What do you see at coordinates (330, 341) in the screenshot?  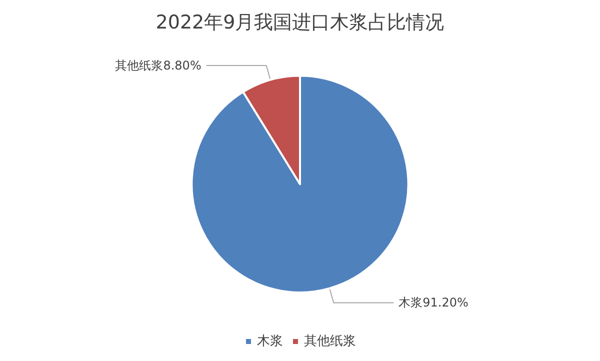 I see `legend-label: 其他纸浆` at bounding box center [330, 341].